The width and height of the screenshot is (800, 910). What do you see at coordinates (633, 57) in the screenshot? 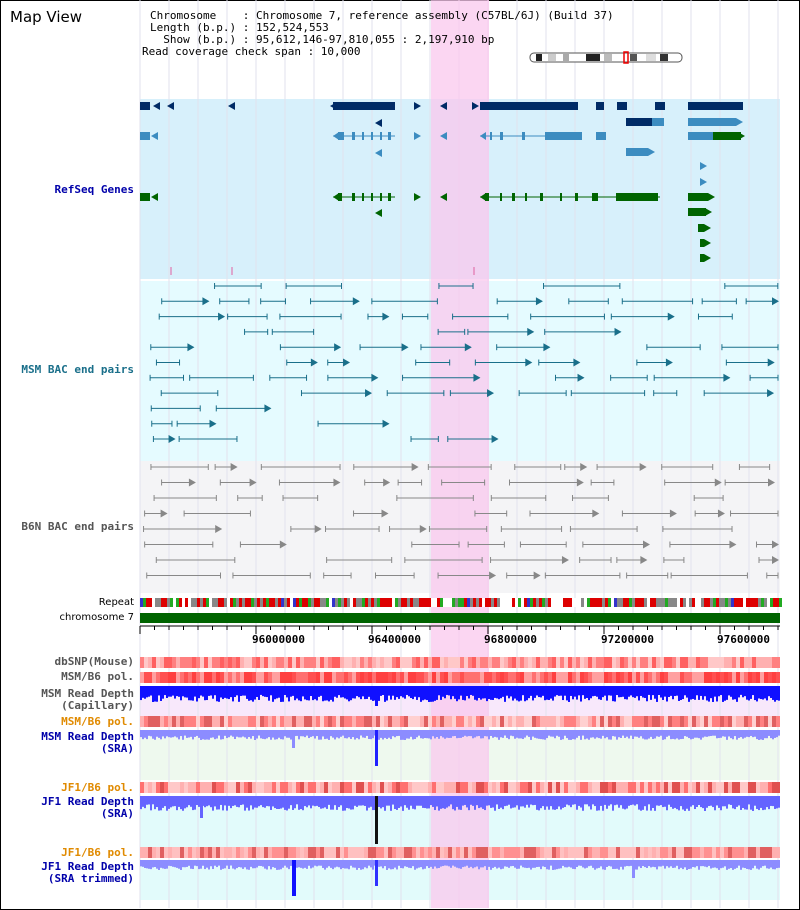
I see `ideogram-band` at bounding box center [633, 57].